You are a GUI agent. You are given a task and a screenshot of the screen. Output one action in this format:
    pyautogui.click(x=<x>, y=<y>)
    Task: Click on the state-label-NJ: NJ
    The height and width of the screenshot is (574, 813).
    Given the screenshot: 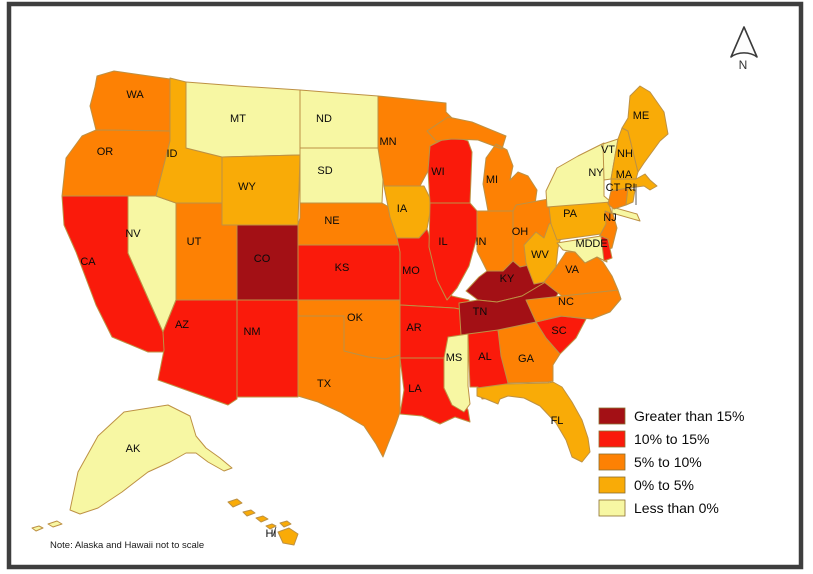 What is the action you would take?
    pyautogui.click(x=609, y=218)
    